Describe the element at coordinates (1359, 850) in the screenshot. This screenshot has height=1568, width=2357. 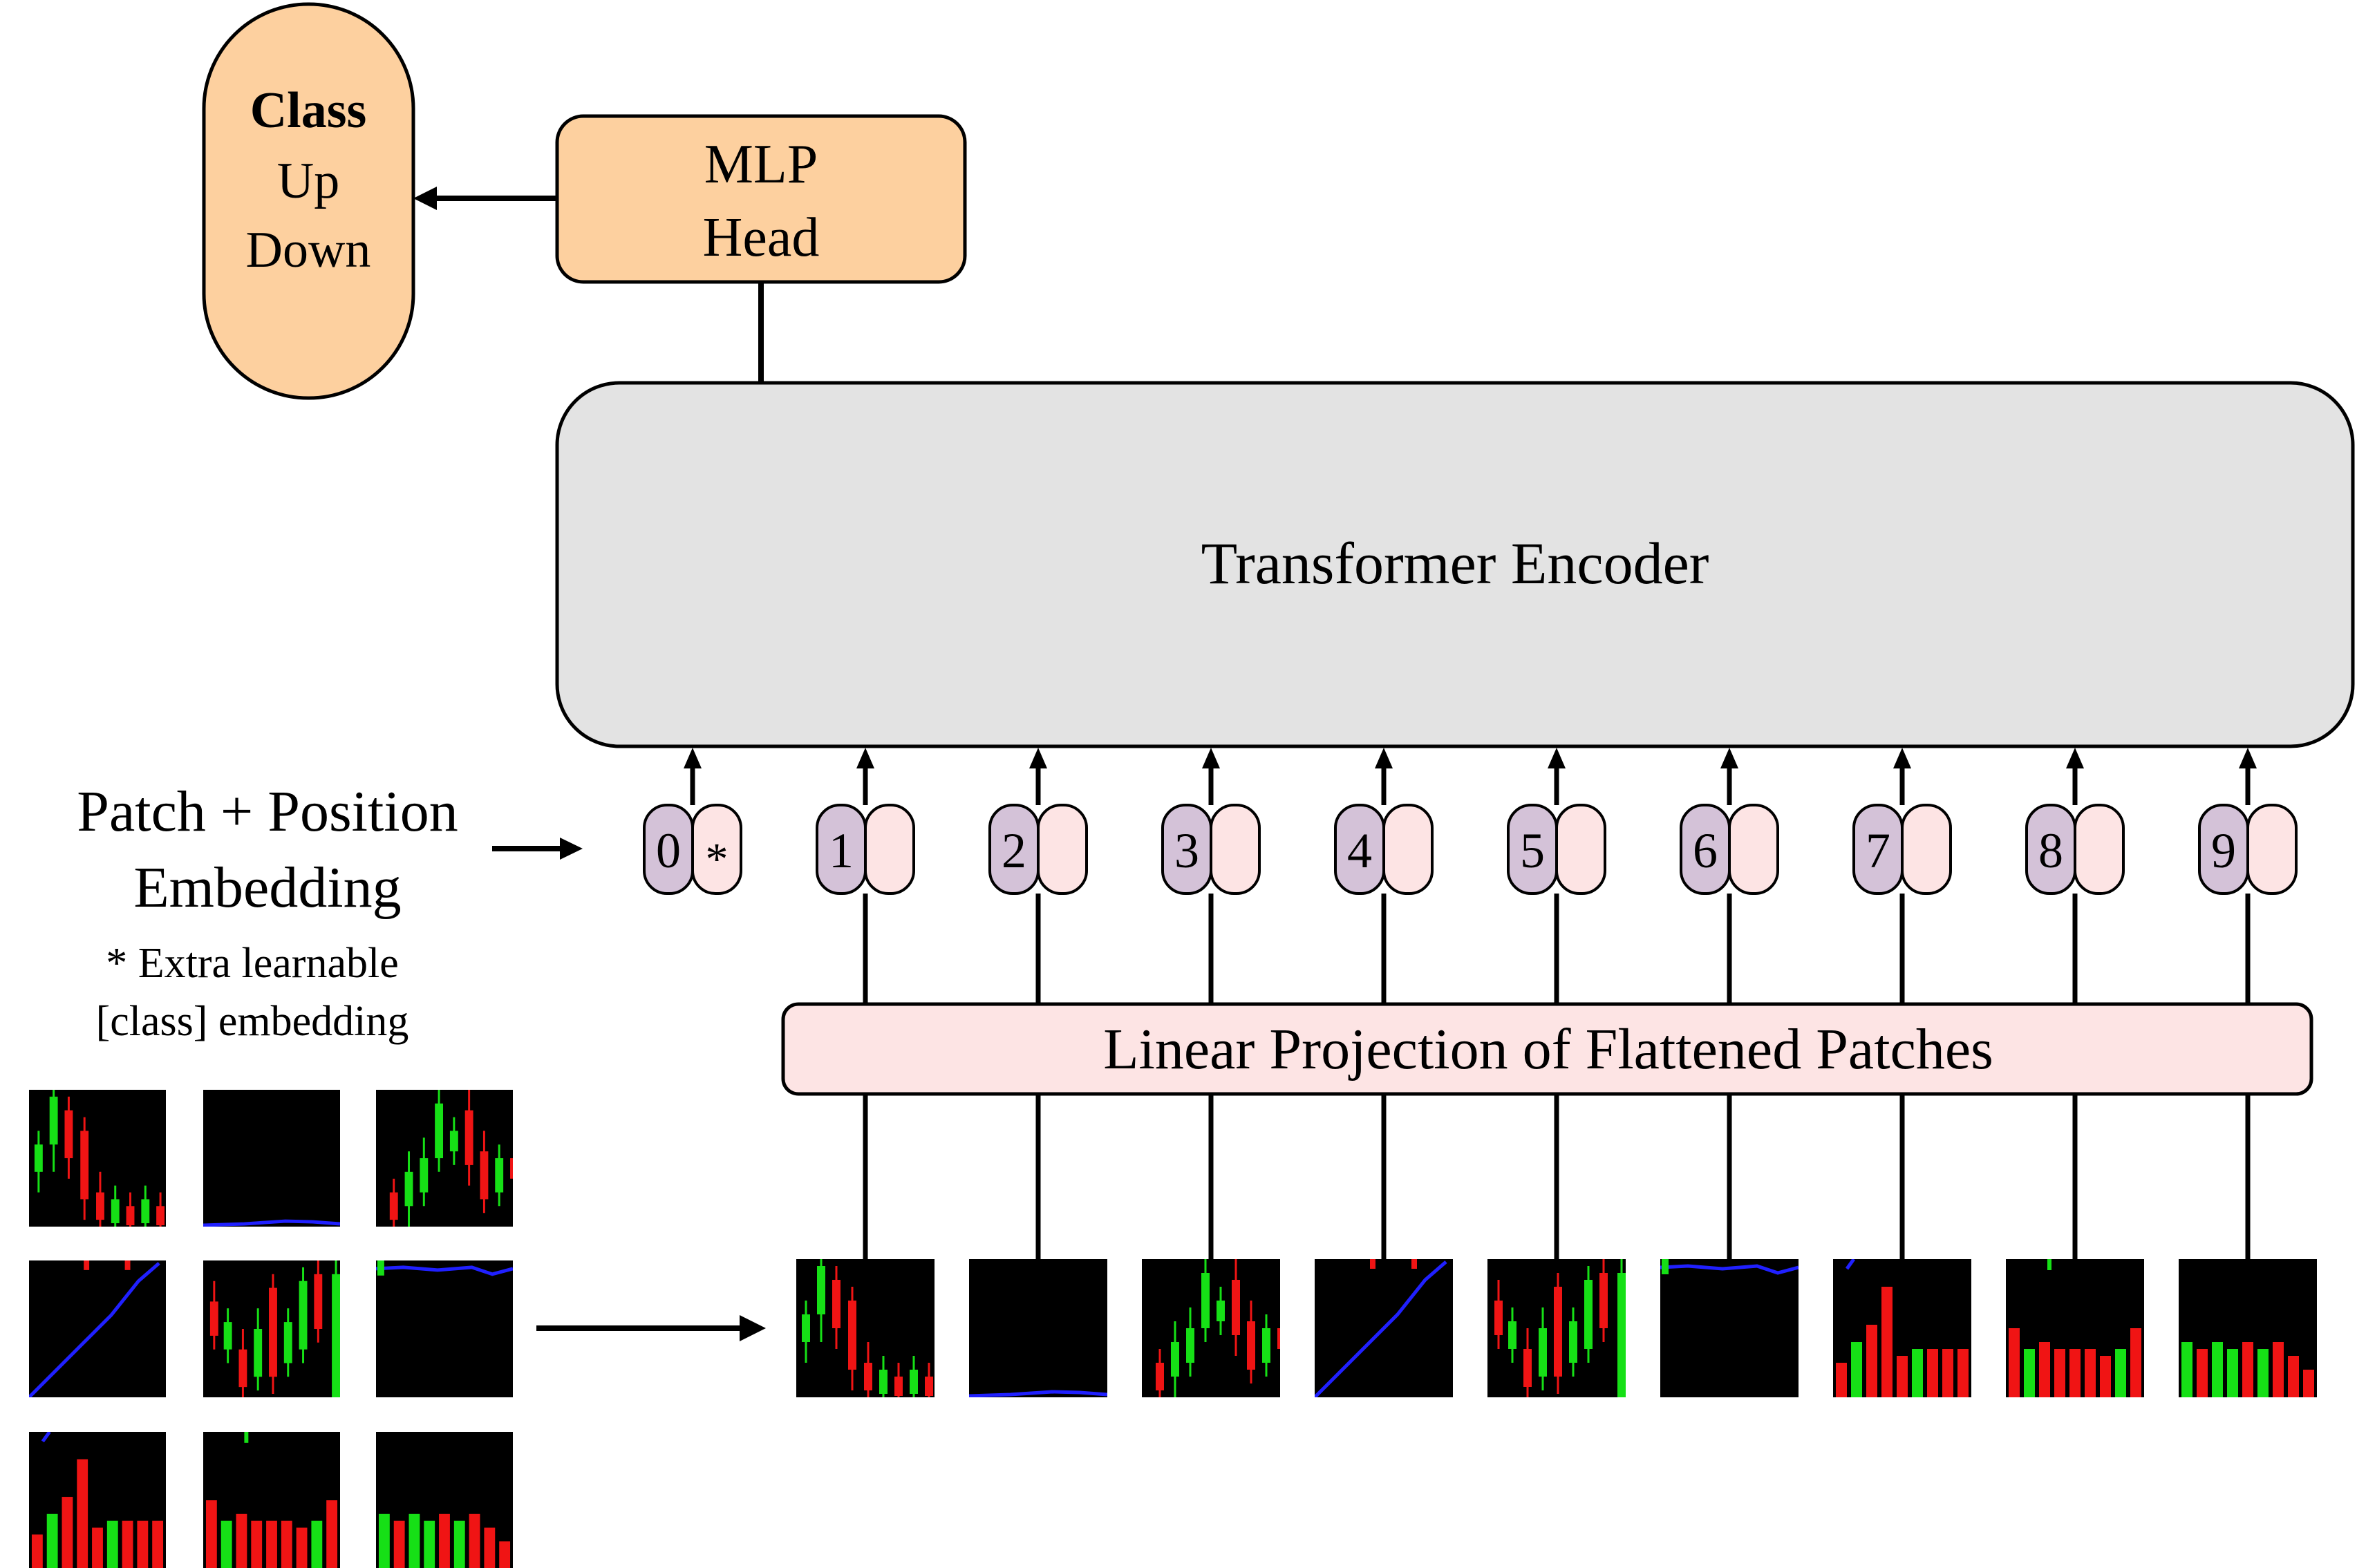
I see `token-position-label: 4` at that location.